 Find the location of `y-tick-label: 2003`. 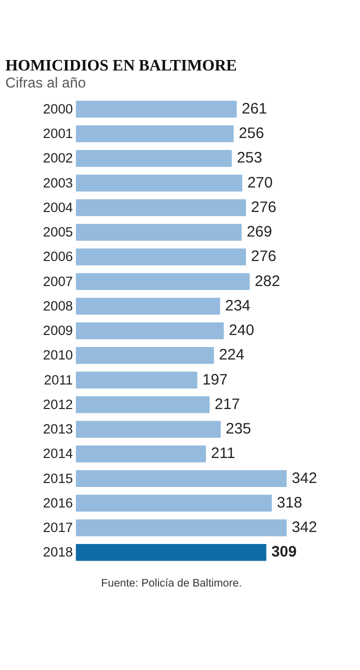

y-tick-label: 2003 is located at coordinates (57, 182).